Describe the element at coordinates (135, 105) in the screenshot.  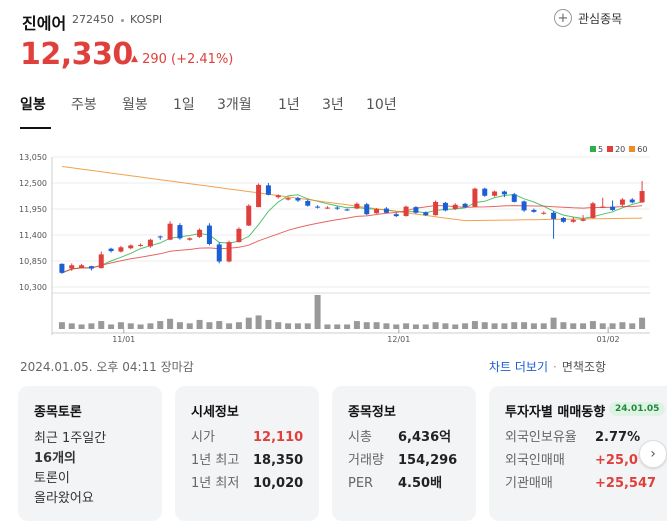
I see `tab-monthly: 월봉` at that location.